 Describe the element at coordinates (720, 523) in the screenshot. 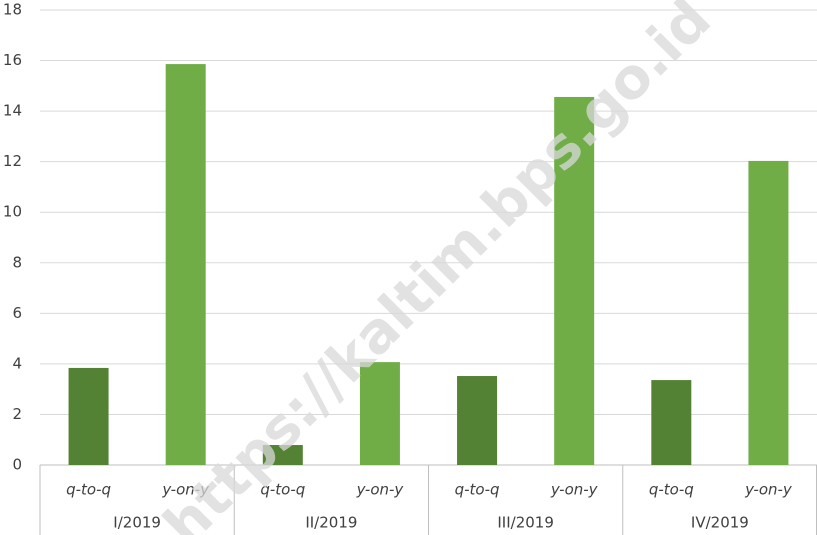

I see `x-group-label: IV/2019` at that location.